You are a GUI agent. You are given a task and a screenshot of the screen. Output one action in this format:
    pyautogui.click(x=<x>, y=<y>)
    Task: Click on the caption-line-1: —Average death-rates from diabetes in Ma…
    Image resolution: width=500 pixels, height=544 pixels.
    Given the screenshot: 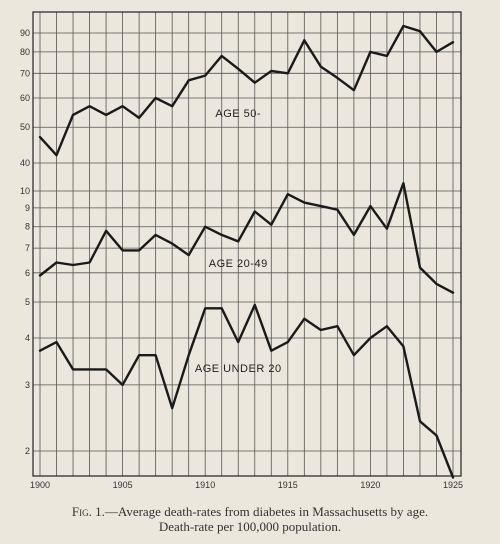 What is the action you would take?
    pyautogui.click(x=266, y=511)
    